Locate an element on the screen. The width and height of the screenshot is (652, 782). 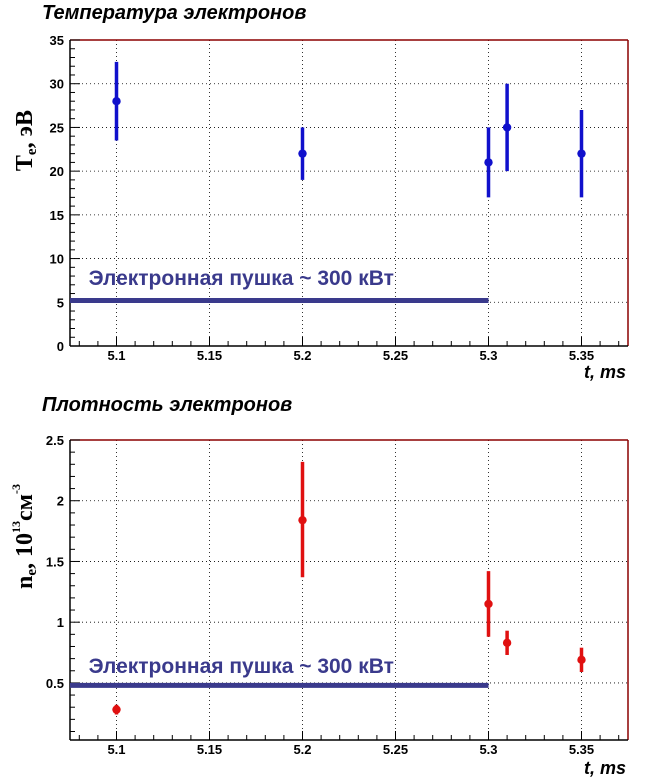
y-tick-label: 0 is located at coordinates (60, 346).